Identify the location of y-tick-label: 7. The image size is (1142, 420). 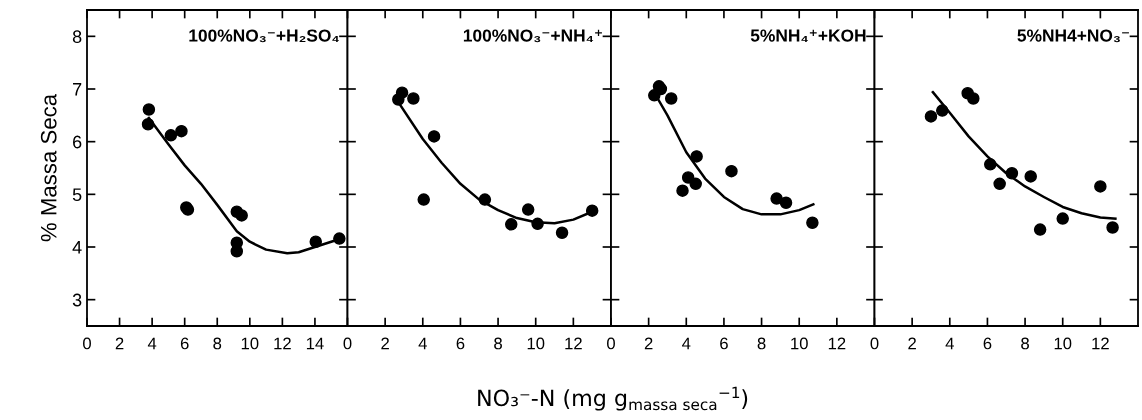
(77, 89).